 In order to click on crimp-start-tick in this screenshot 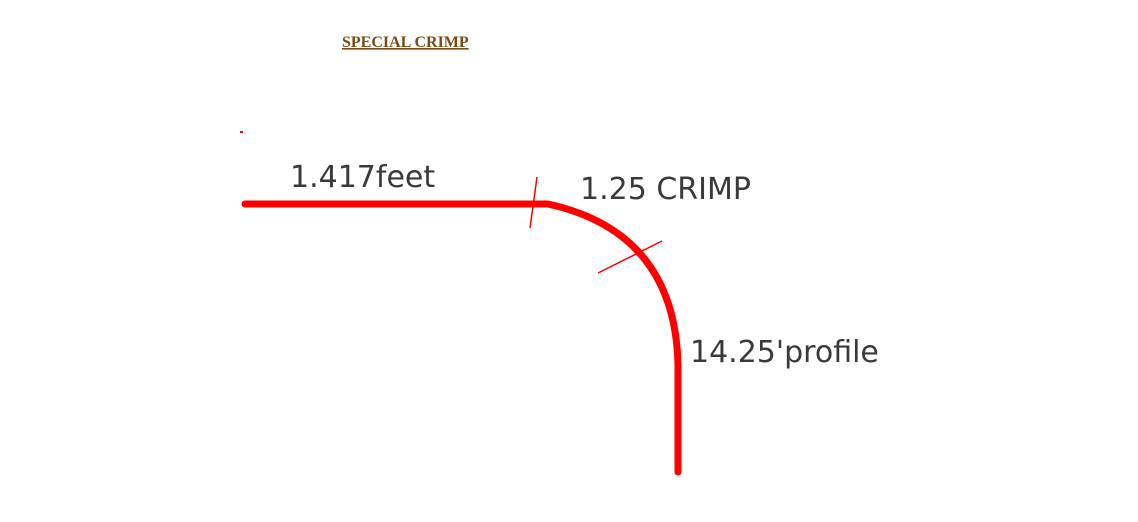, I will do `click(533, 202)`.